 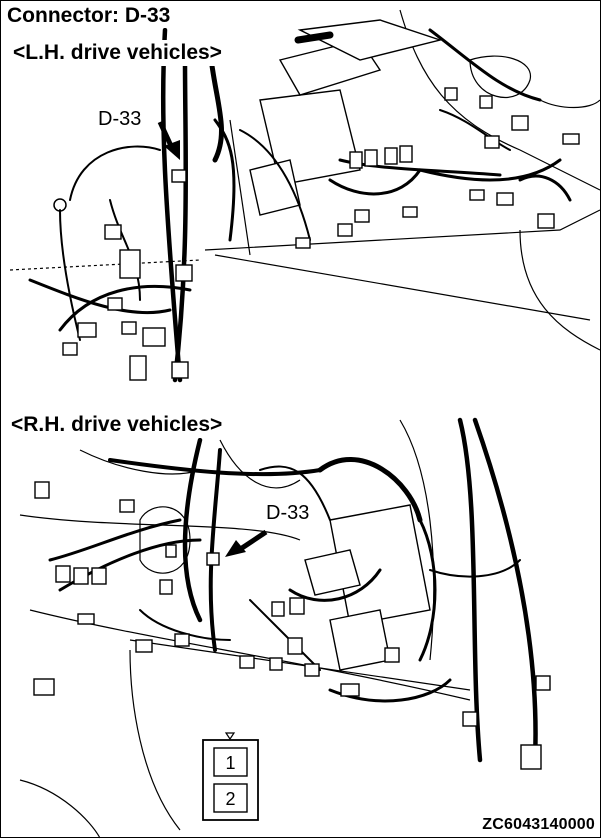 I want to click on connector-pin-1-label: 1, so click(x=230, y=763).